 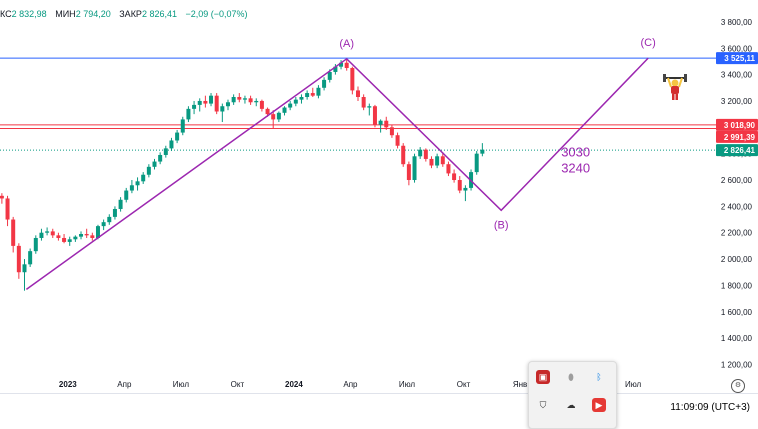 What do you see at coordinates (648, 43) in the screenshot?
I see `wave-label: (C)` at bounding box center [648, 43].